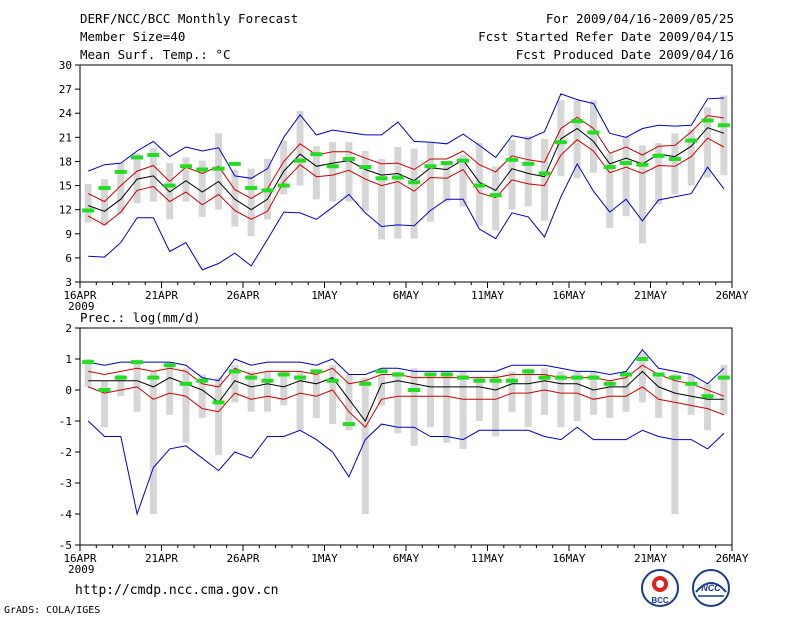 The width and height of the screenshot is (800, 618). What do you see at coordinates (660, 588) in the screenshot?
I see `bcc-logo: BCC` at bounding box center [660, 588].